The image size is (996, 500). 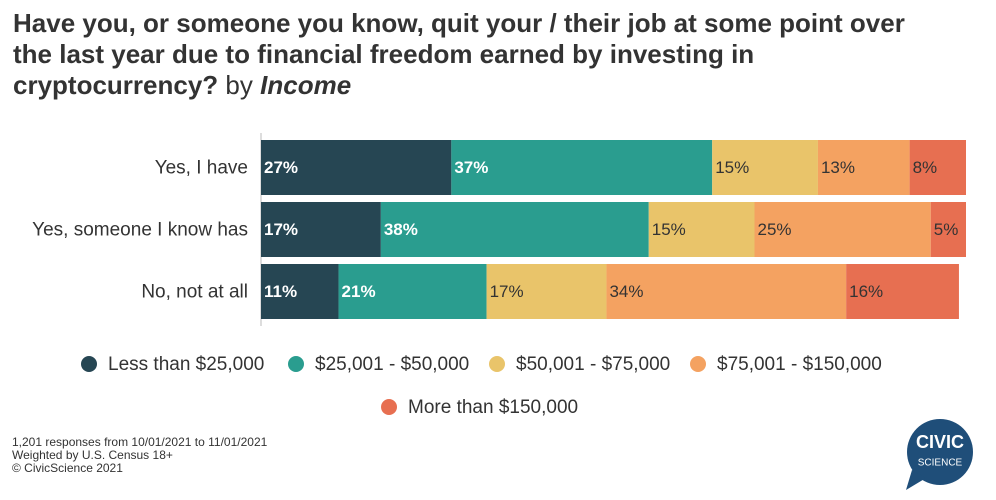 I want to click on value-label: 37%, so click(x=471, y=167).